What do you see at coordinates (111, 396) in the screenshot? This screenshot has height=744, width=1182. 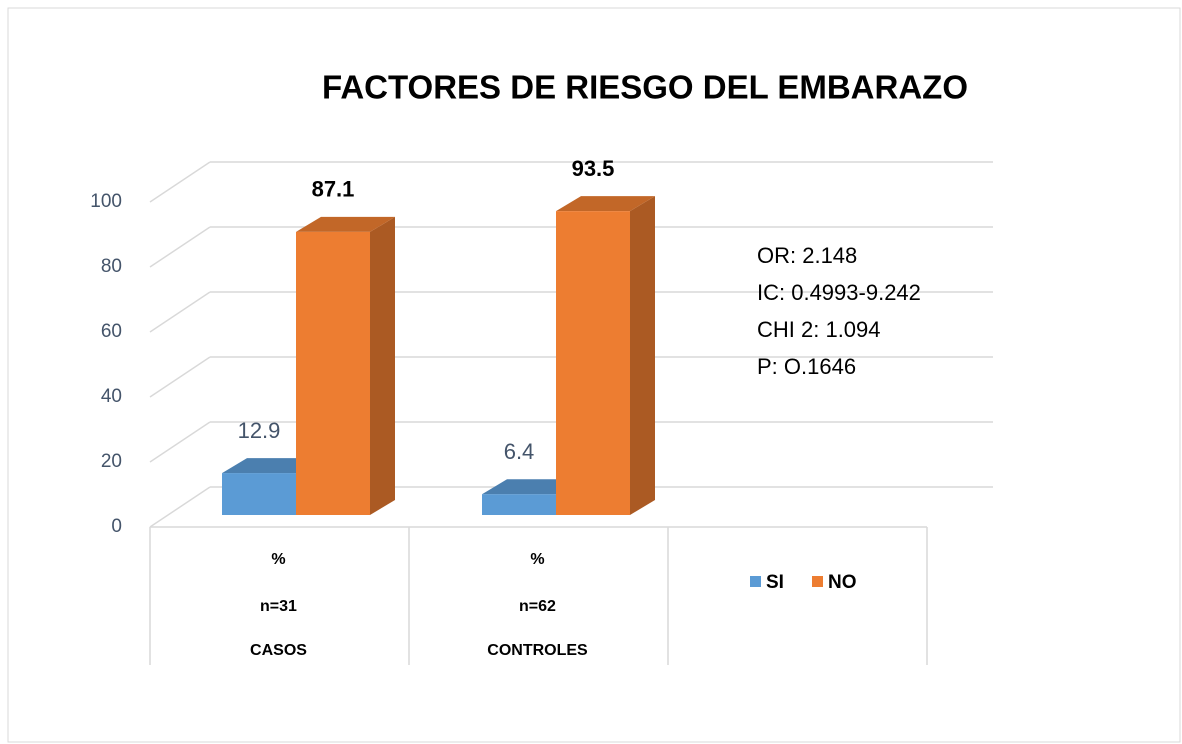 I see `y-tick-label: 40` at bounding box center [111, 396].